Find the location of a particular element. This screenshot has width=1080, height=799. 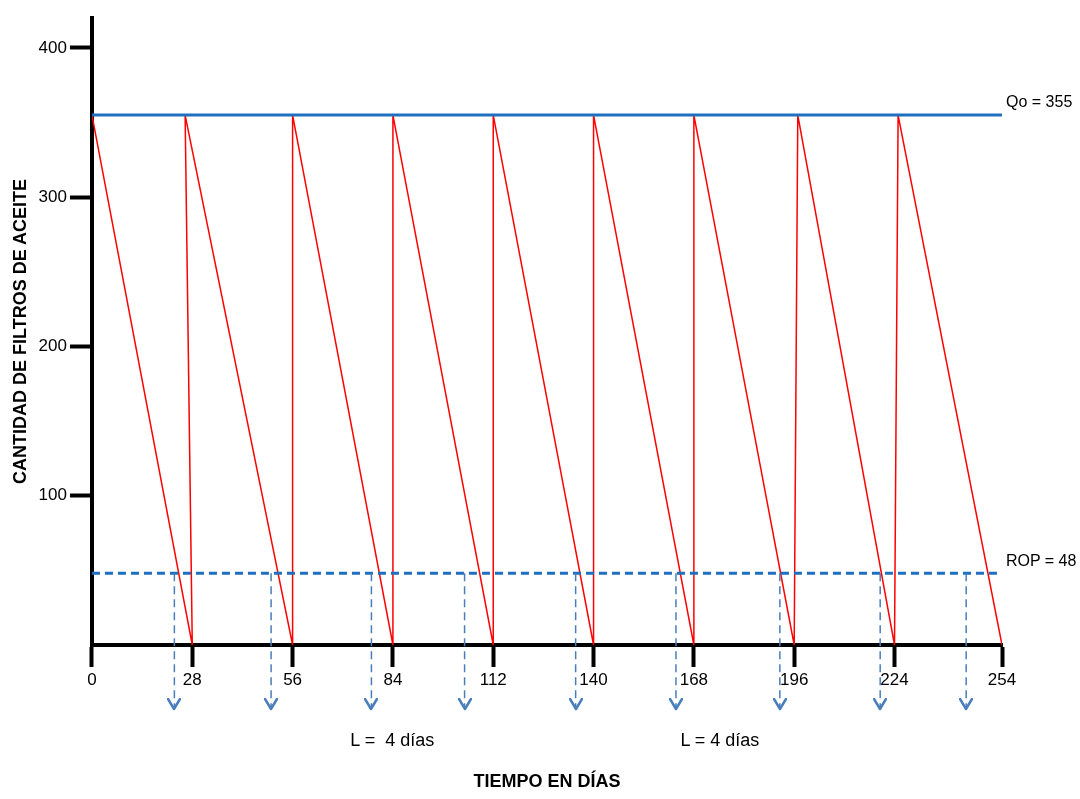

x-tick-label: 168 is located at coordinates (694, 679).